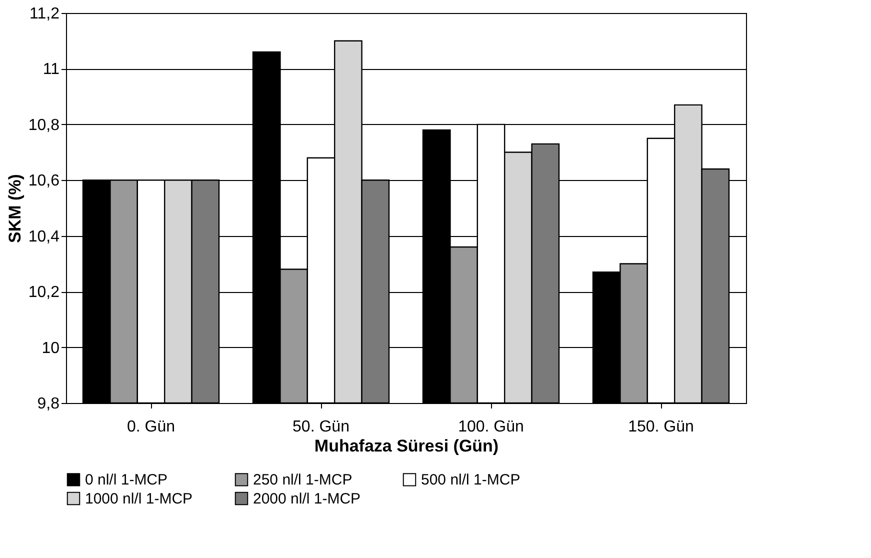 This screenshot has height=558, width=871. Describe the element at coordinates (302, 480) in the screenshot. I see `legend-label: 250 nl/l 1-MCP` at that location.